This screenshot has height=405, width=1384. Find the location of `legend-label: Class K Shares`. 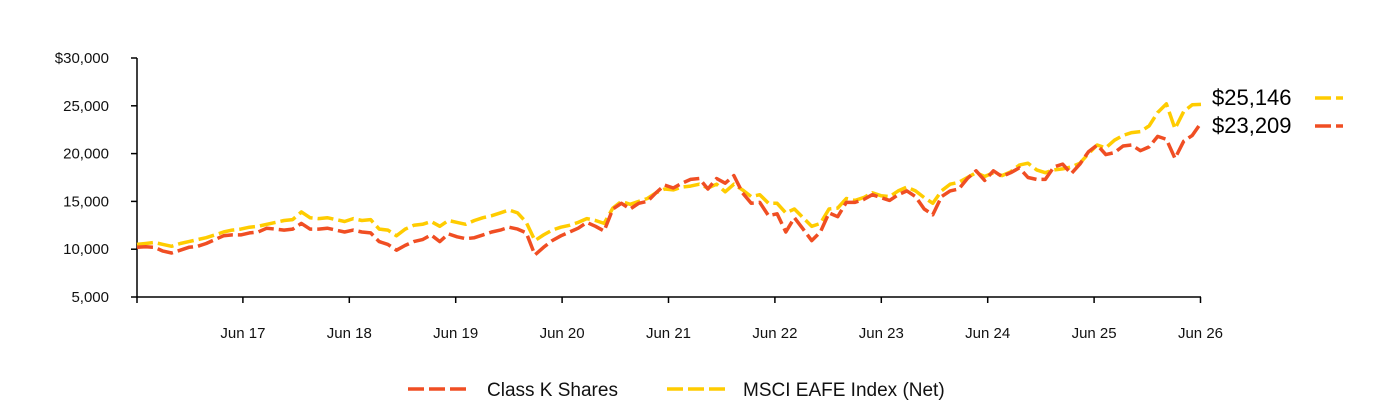

legend-label: Class K Shares is located at coordinates (552, 390).